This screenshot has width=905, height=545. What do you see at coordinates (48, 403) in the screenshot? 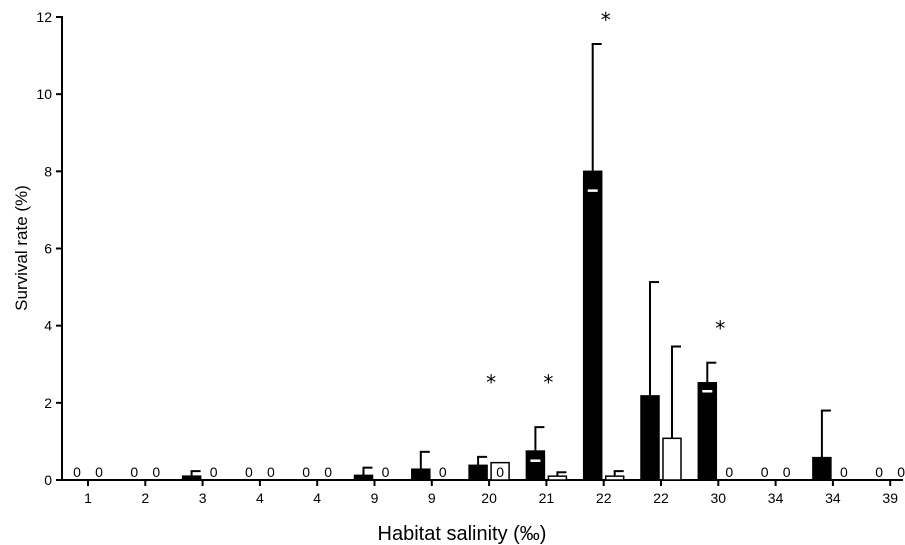
I see `y-tick-label: 2` at bounding box center [48, 403].